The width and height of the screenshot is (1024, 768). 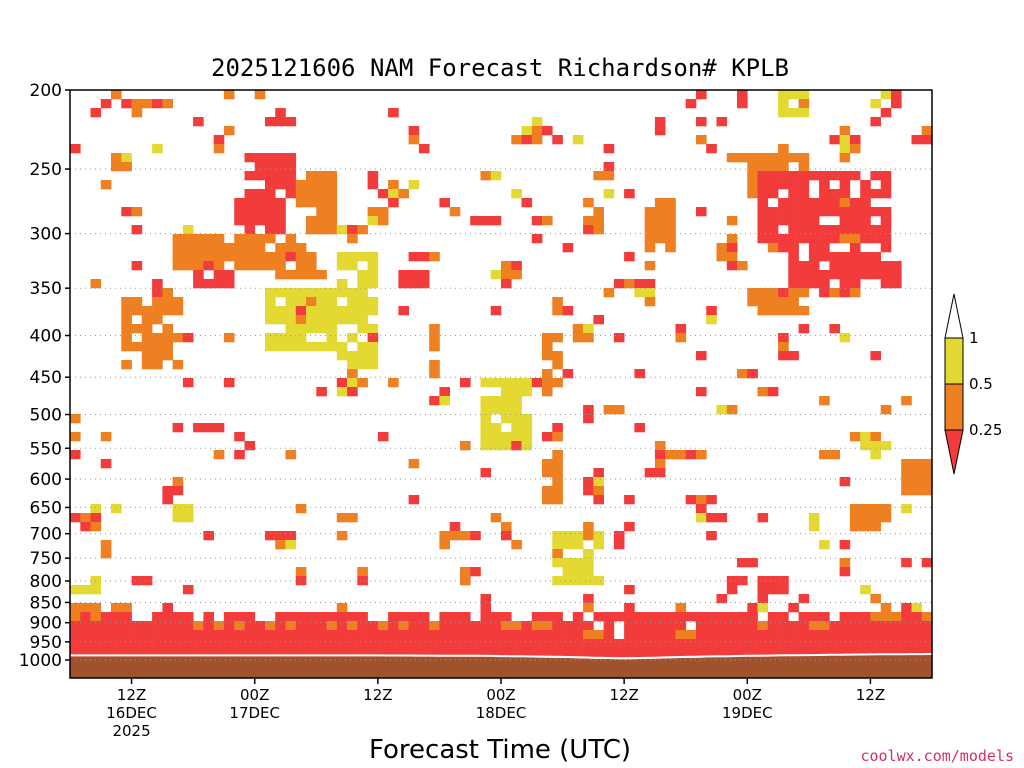 I want to click on credit-text: coolwx.com/models, so click(x=937, y=756).